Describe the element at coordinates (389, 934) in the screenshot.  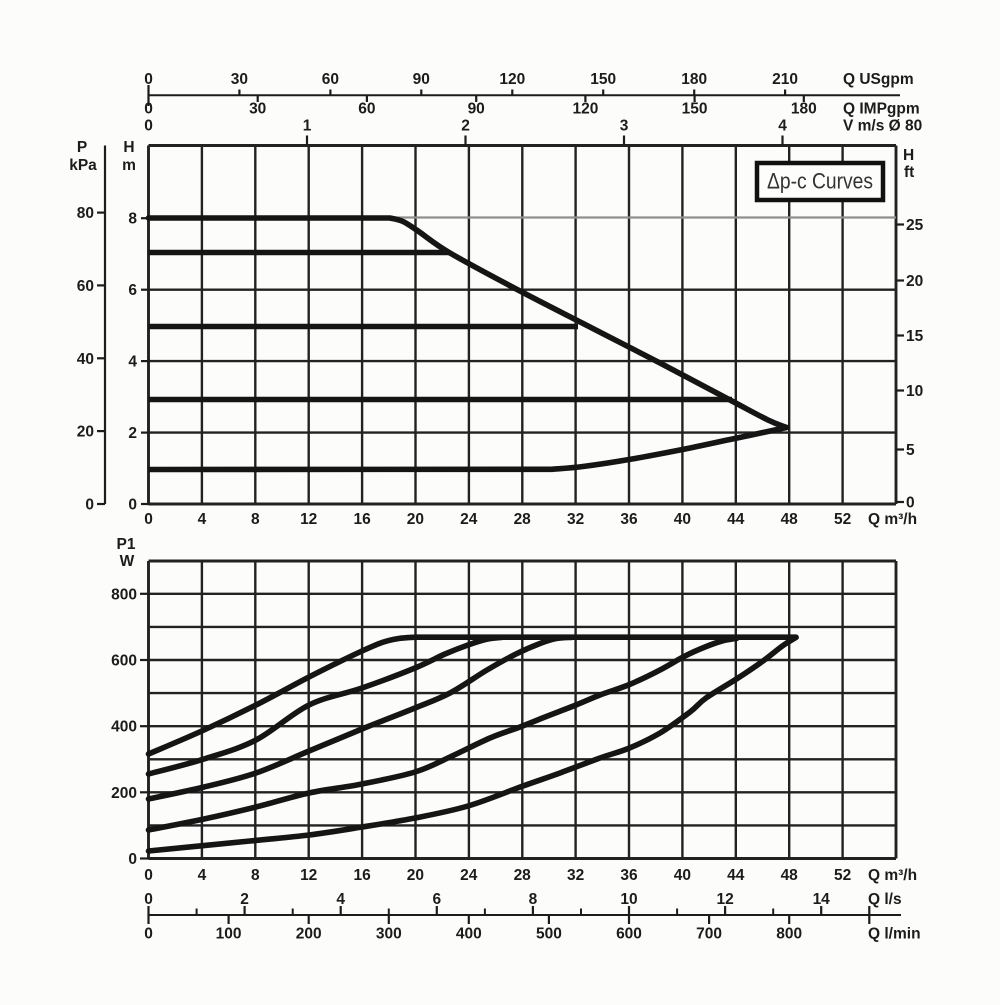
I see `svg-text: 300` at that location.